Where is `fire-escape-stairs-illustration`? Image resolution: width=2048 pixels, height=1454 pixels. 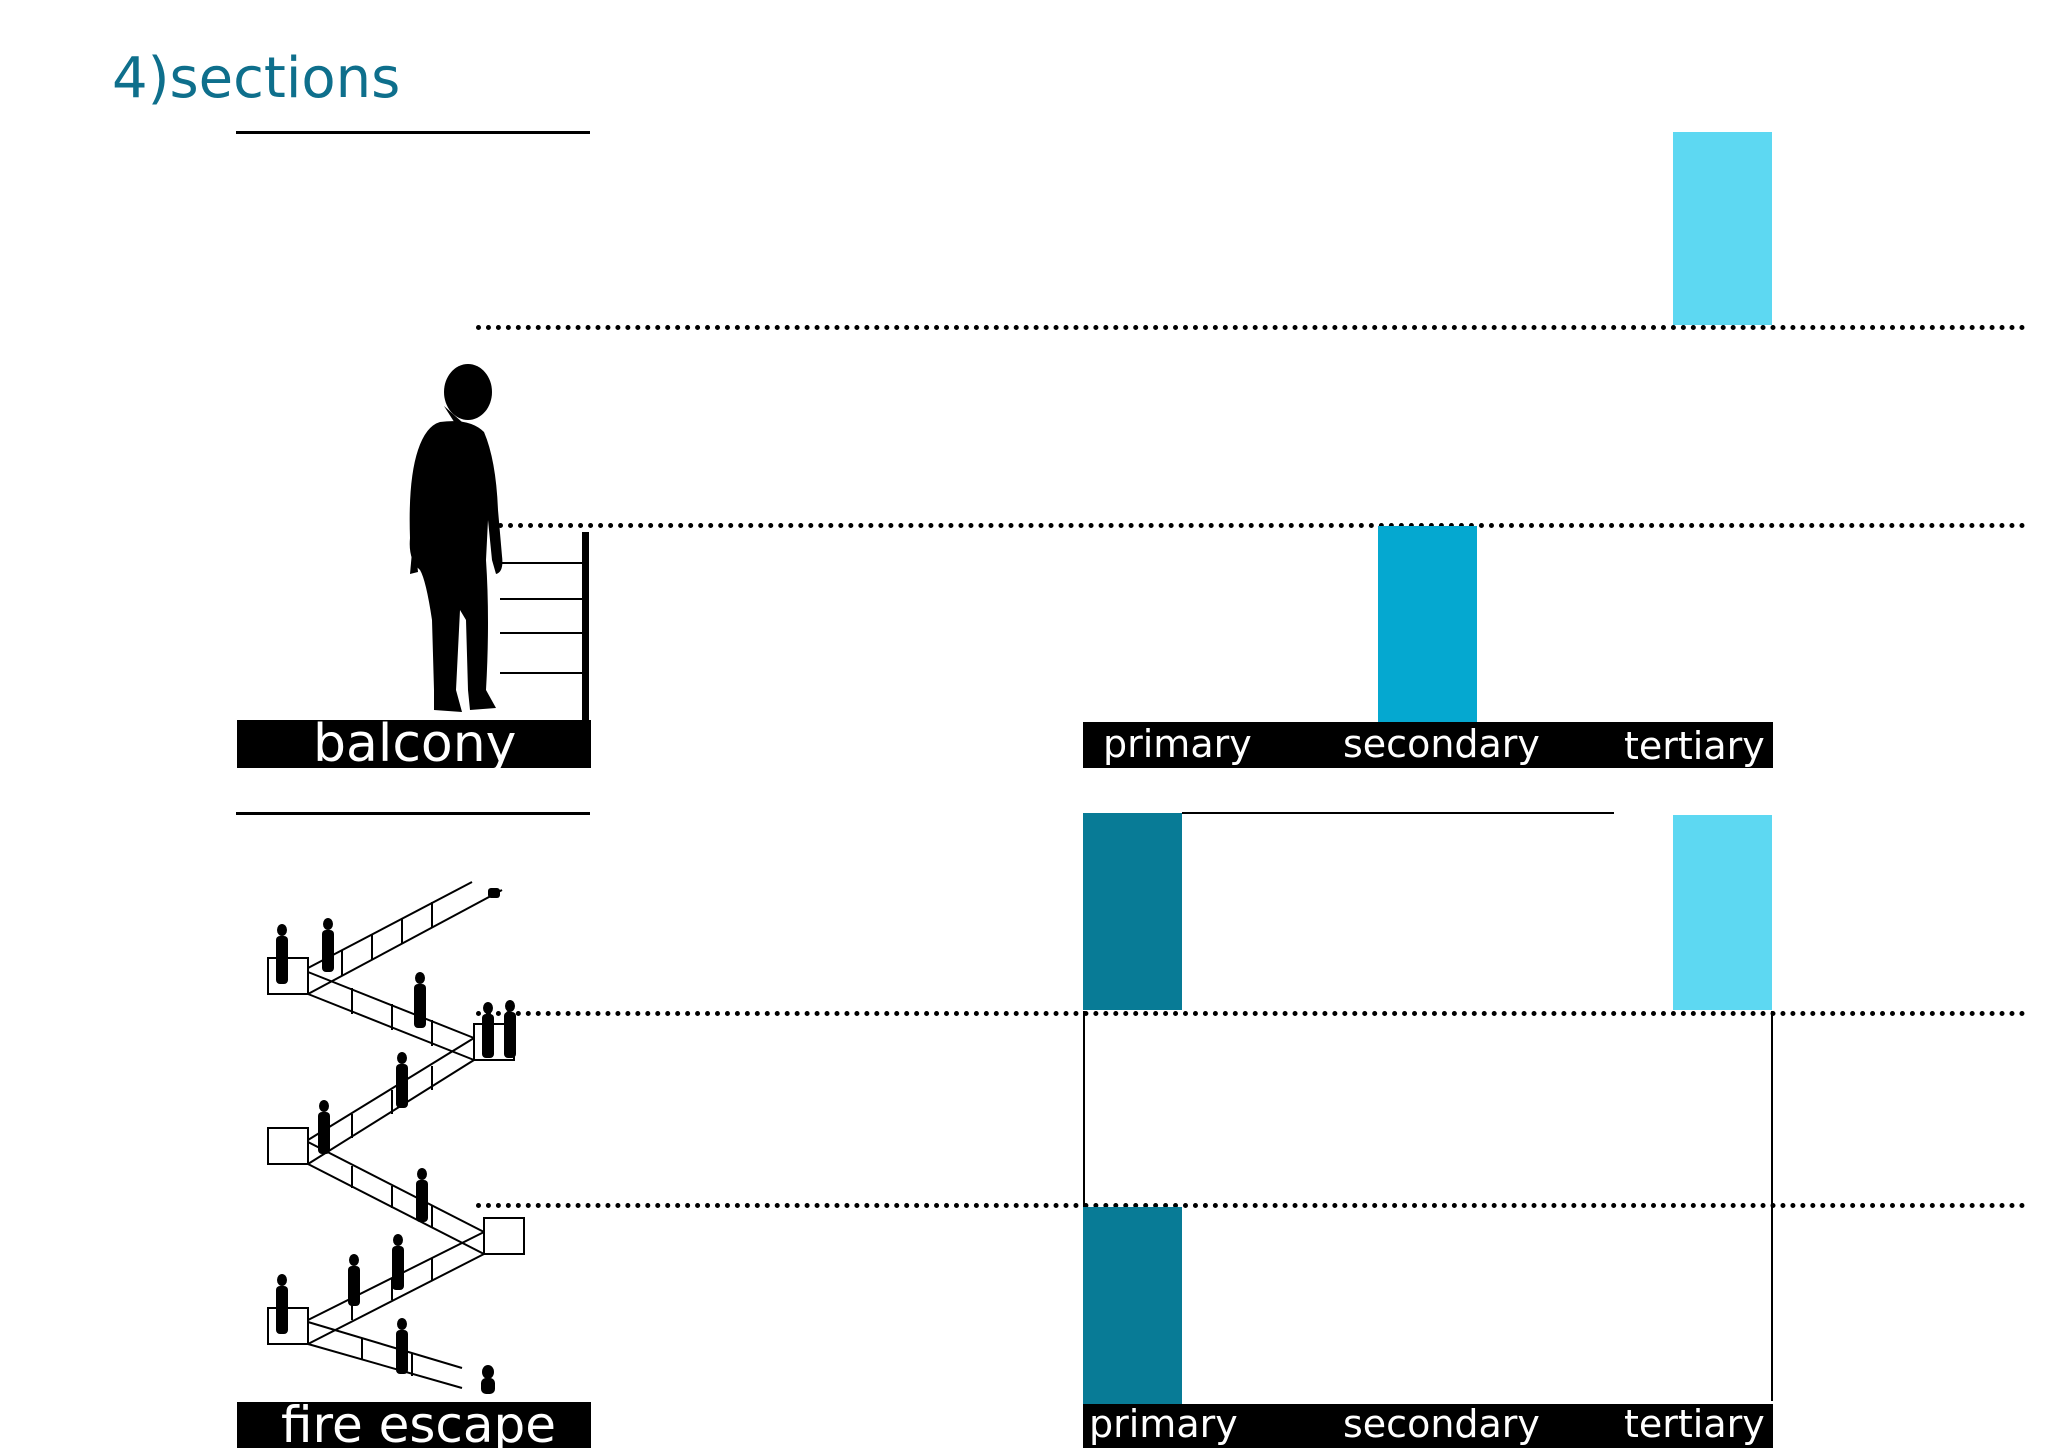 fire-escape-stairs-illustration is located at coordinates (396, 1137).